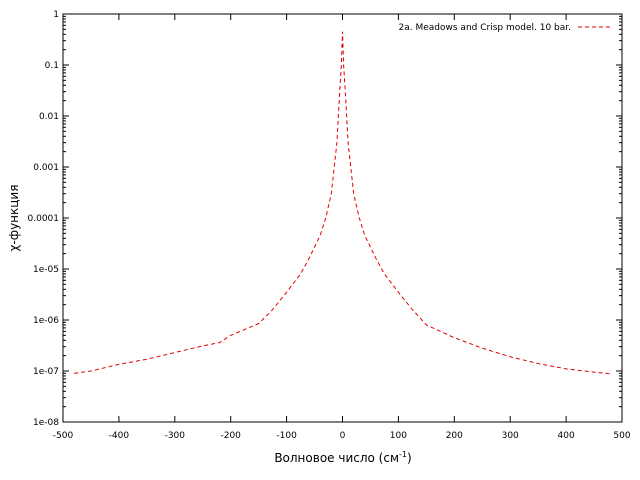 The height and width of the screenshot is (480, 640). What do you see at coordinates (46, 372) in the screenshot?
I see `y-tick-label: 1e-07` at bounding box center [46, 372].